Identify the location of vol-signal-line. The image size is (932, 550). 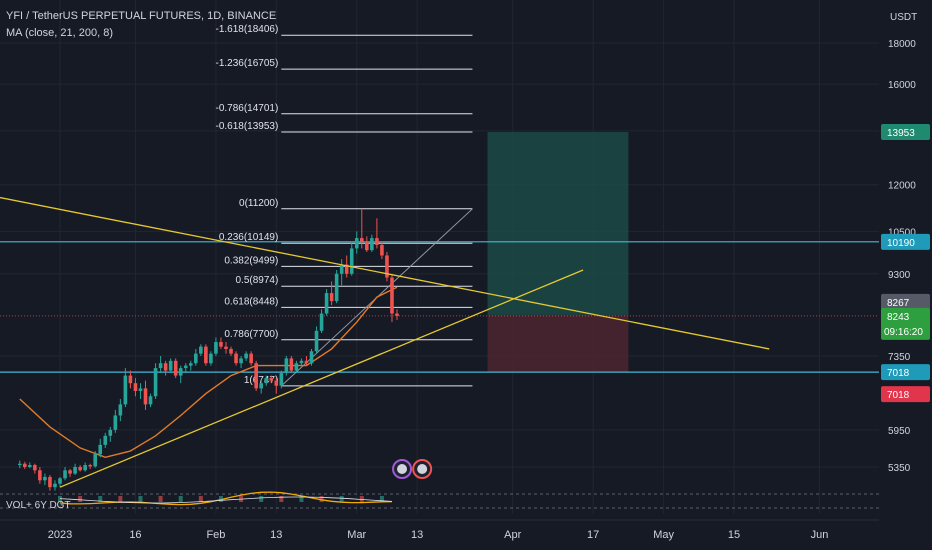
(226, 500).